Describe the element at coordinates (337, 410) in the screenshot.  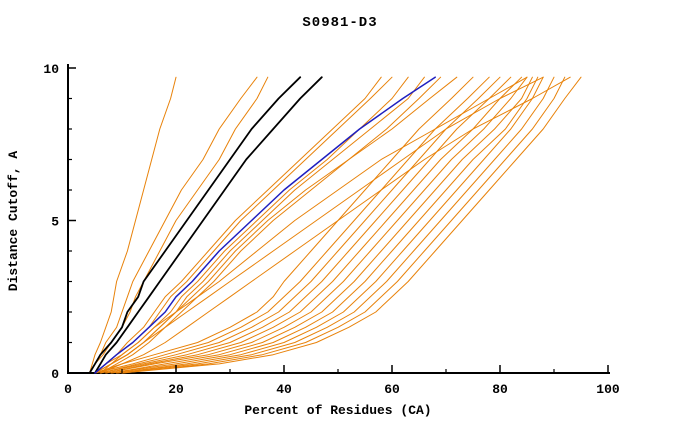
I see `x-axis-label: Percent of Residues (CA)` at that location.